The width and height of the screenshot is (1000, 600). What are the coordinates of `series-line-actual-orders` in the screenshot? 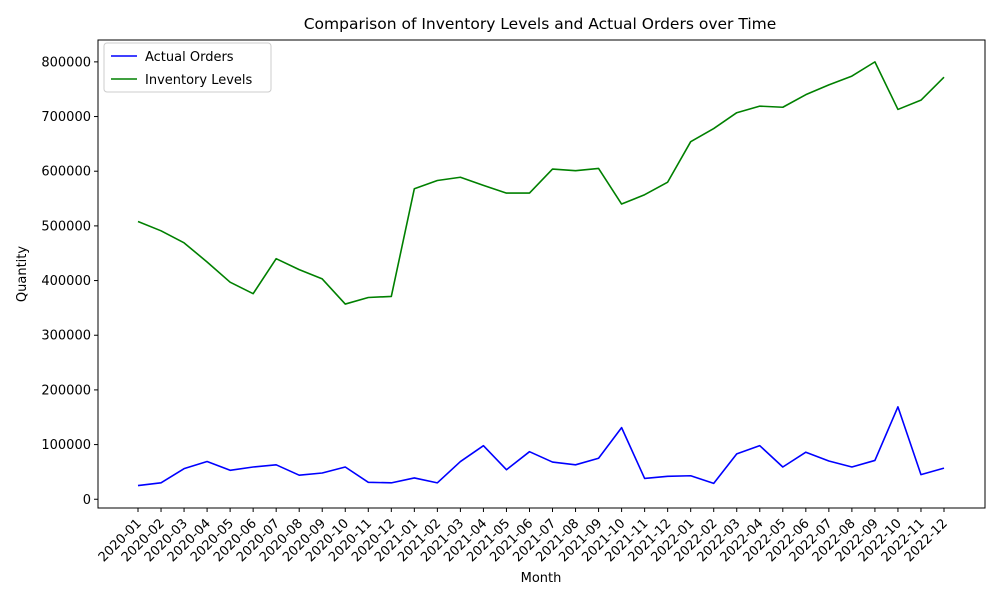 It's located at (541, 446).